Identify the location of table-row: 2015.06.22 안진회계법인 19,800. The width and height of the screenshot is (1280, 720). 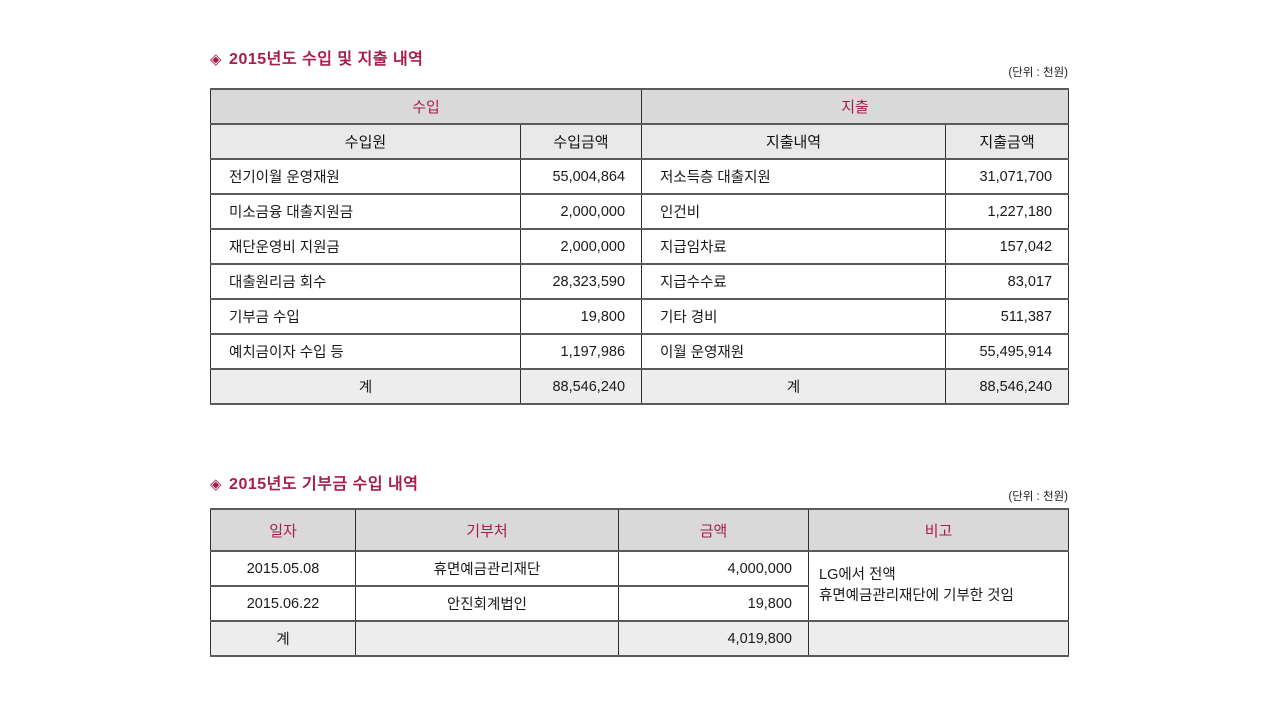
(639, 603).